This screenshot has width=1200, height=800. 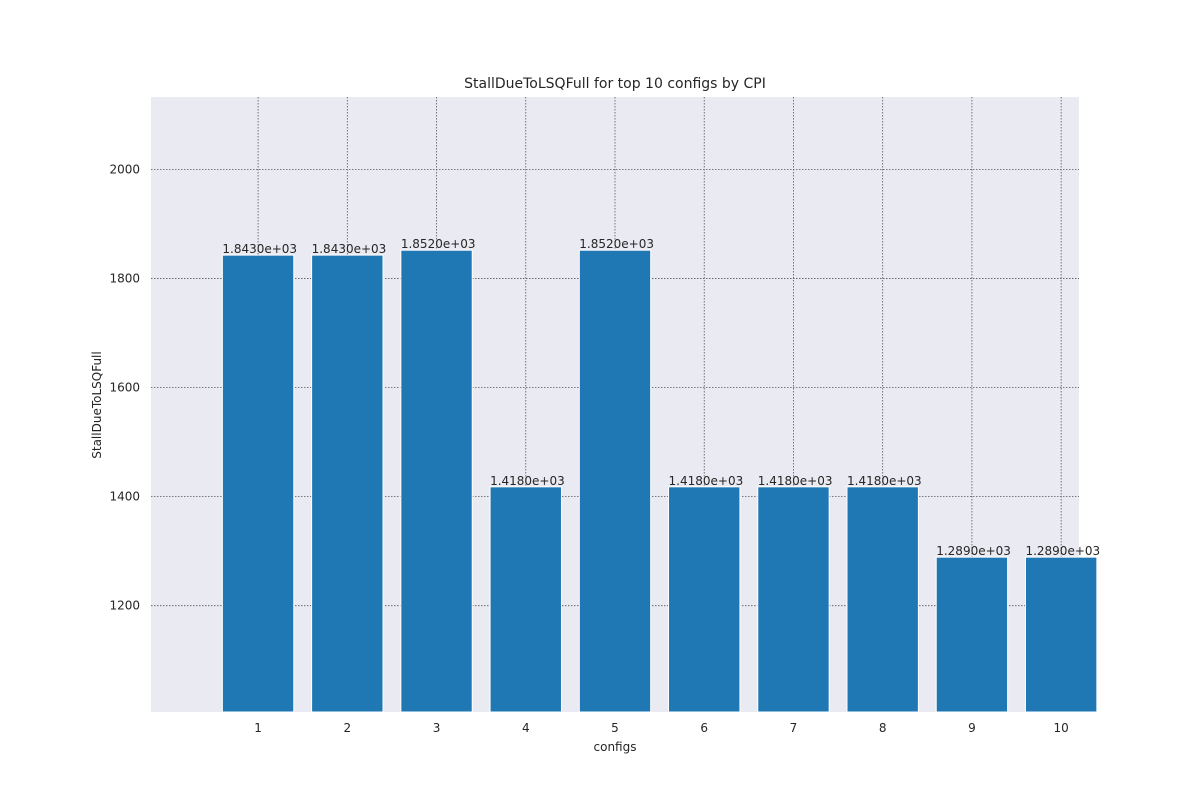 I want to click on y-tick-label: 1200, so click(x=124, y=606).